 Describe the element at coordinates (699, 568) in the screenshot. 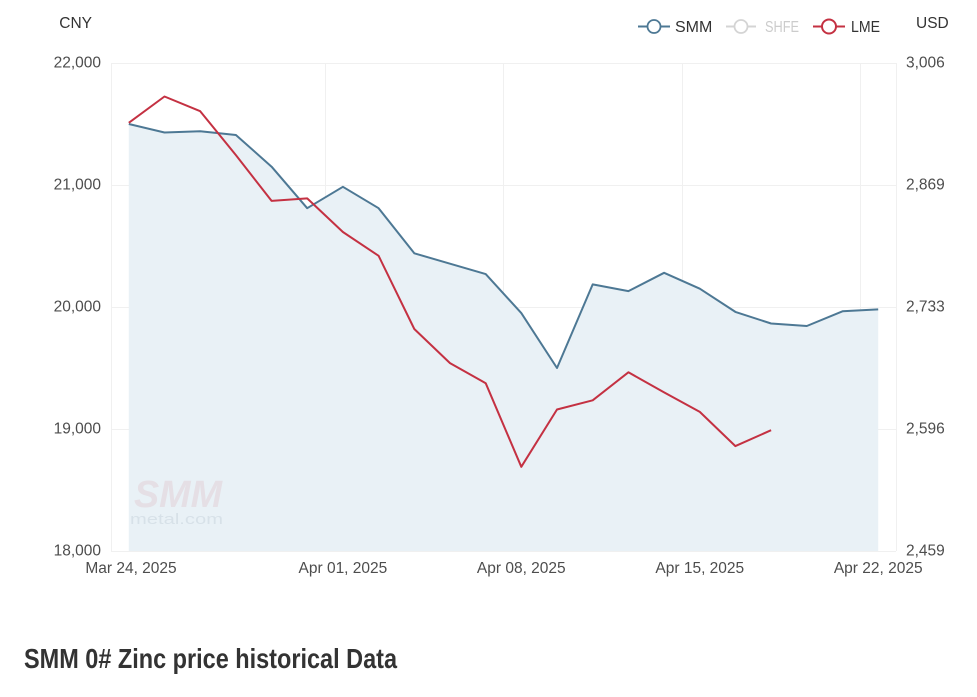

I see `svg-text: Apr 15, 2025` at that location.